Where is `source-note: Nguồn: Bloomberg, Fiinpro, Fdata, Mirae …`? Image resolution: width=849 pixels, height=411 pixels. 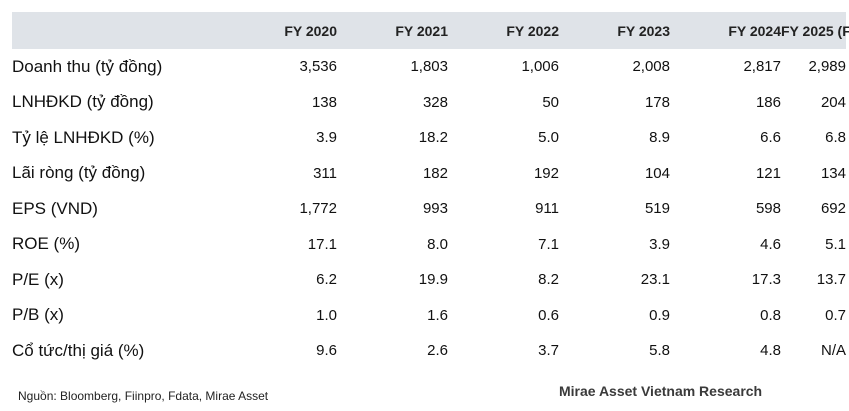 source-note: Nguồn: Bloomberg, Fiinpro, Fdata, Mirae … is located at coordinates (143, 396).